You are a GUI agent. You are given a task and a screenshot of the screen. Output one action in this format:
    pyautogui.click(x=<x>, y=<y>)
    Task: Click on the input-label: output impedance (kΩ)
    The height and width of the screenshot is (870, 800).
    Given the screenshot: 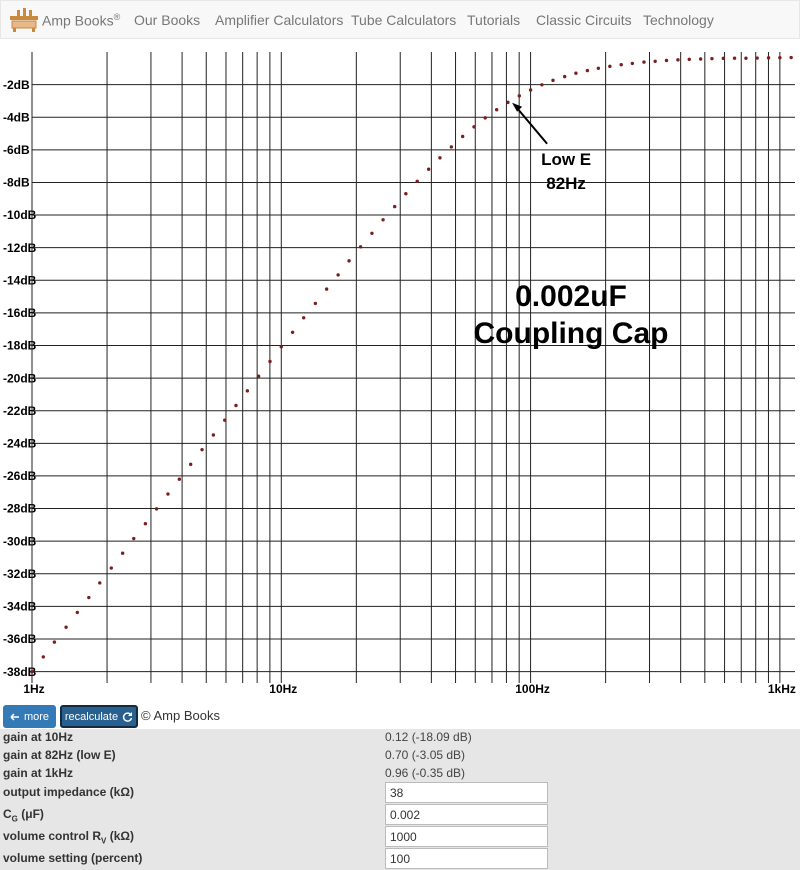 What is the action you would take?
    pyautogui.click(x=68, y=792)
    